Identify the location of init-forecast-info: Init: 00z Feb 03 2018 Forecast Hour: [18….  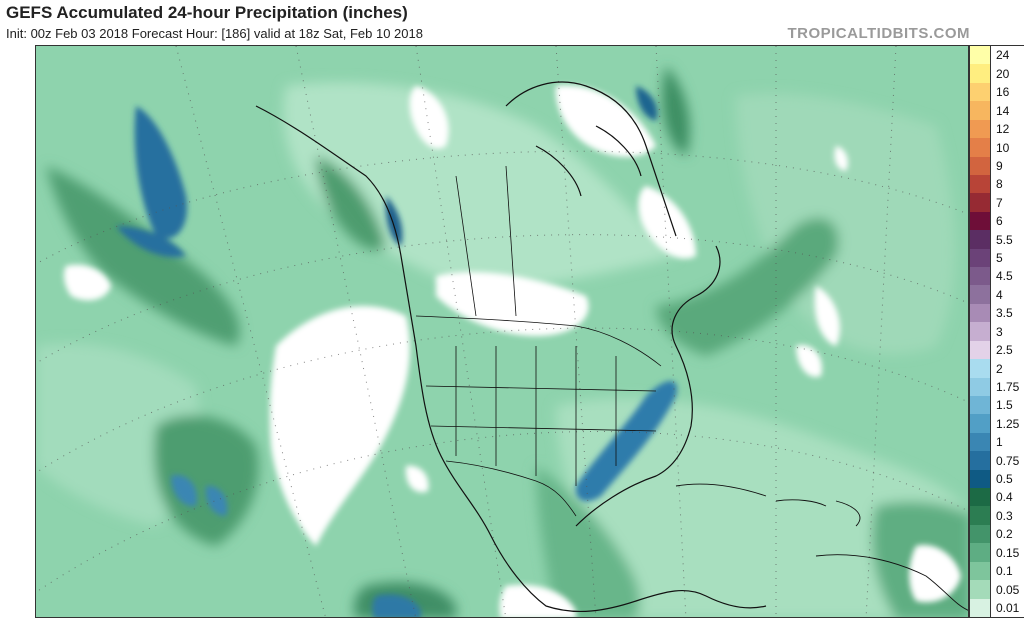
(214, 33).